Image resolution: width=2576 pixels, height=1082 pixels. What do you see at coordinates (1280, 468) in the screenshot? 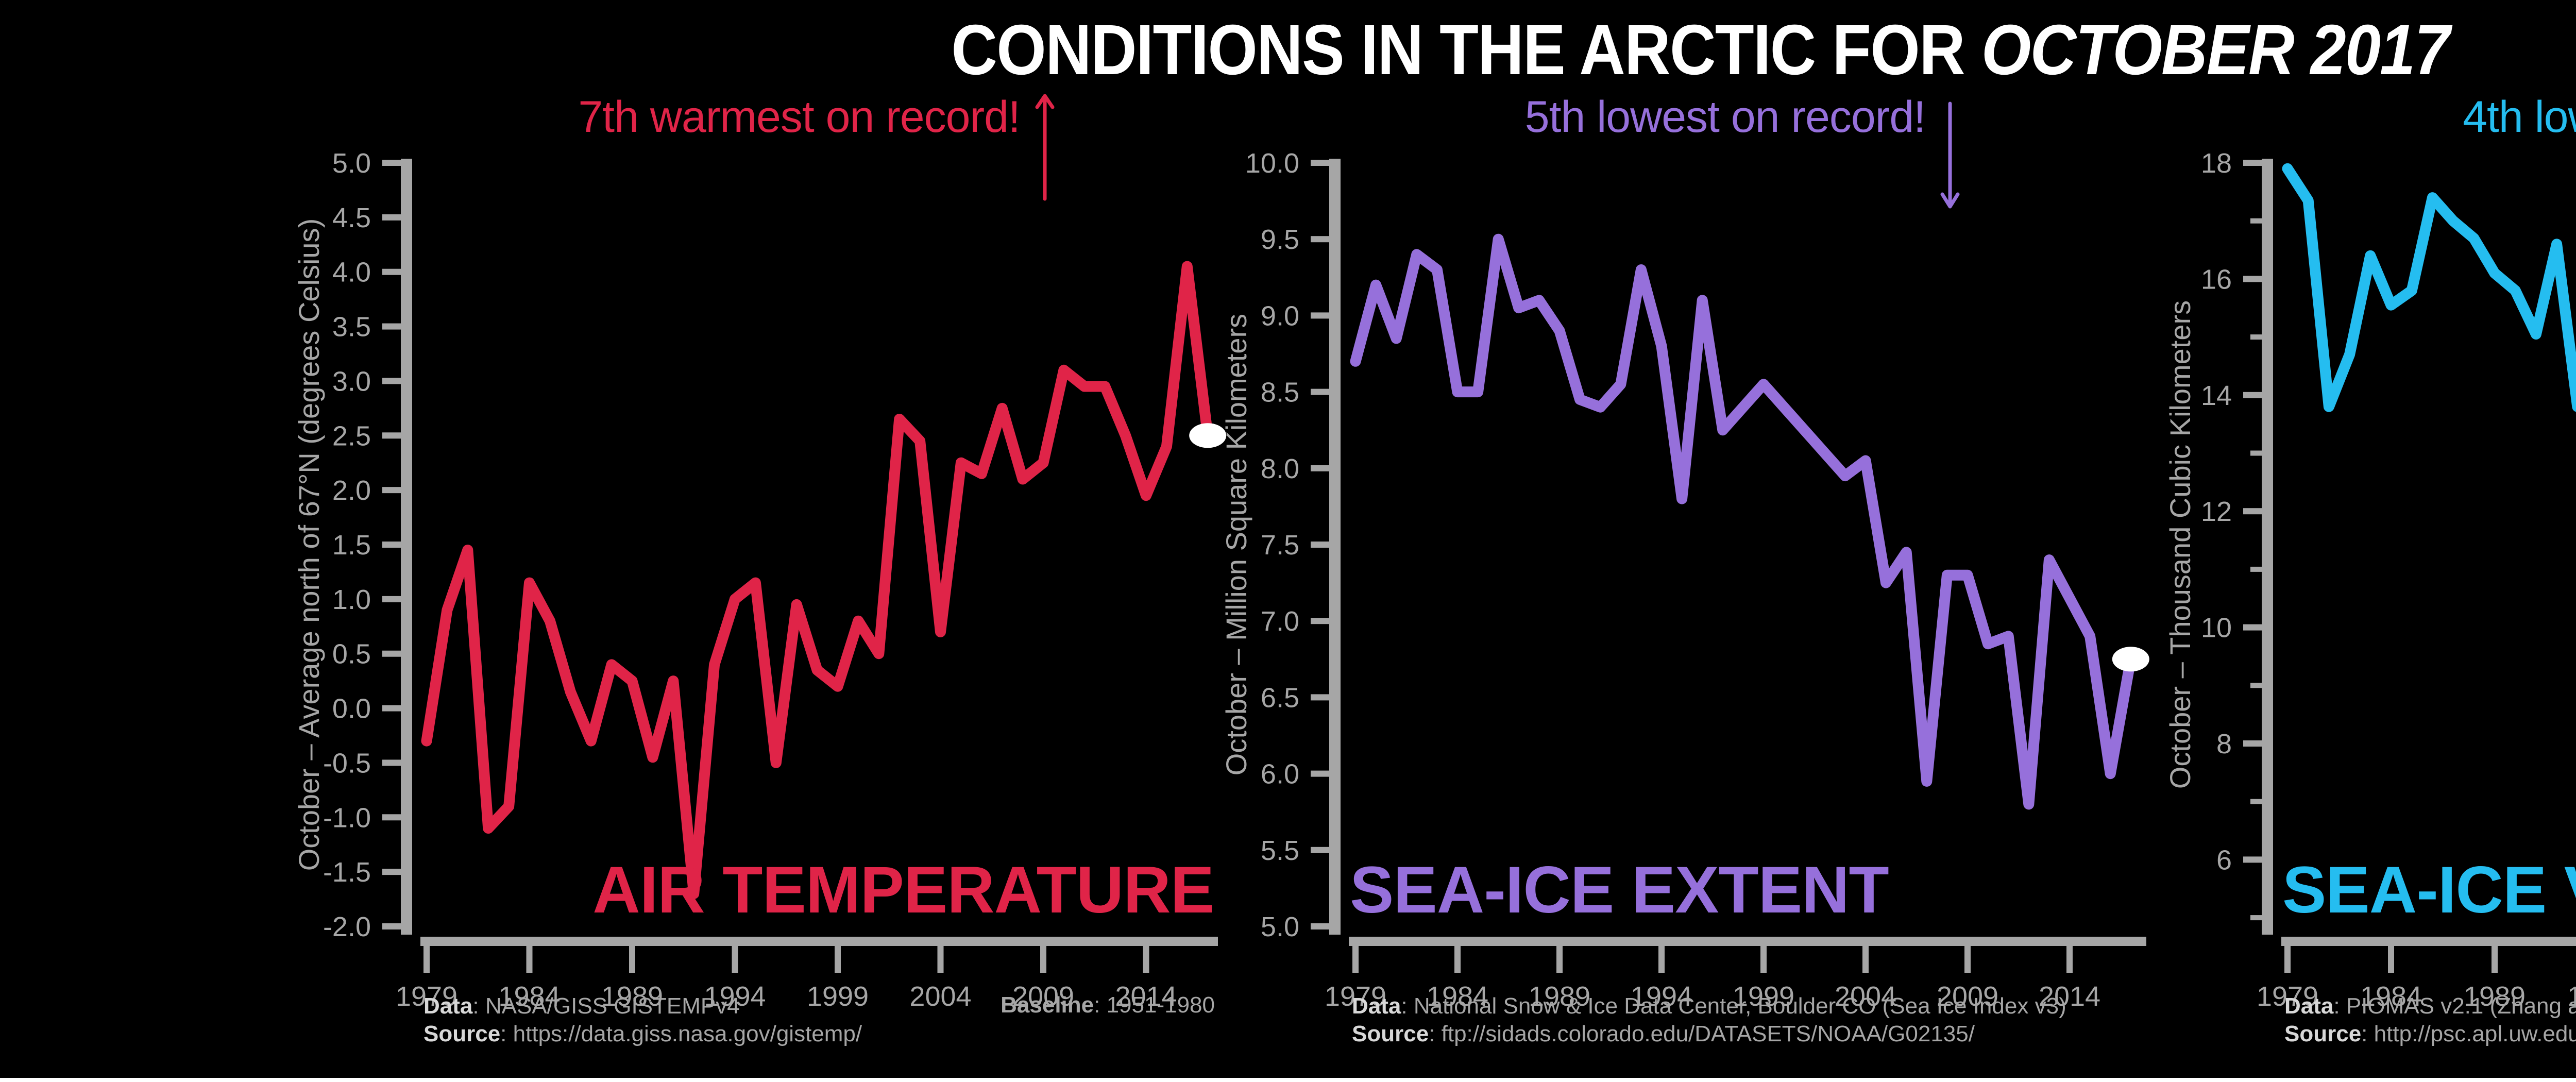
I see `y-tick-label: 8.0` at bounding box center [1280, 468].